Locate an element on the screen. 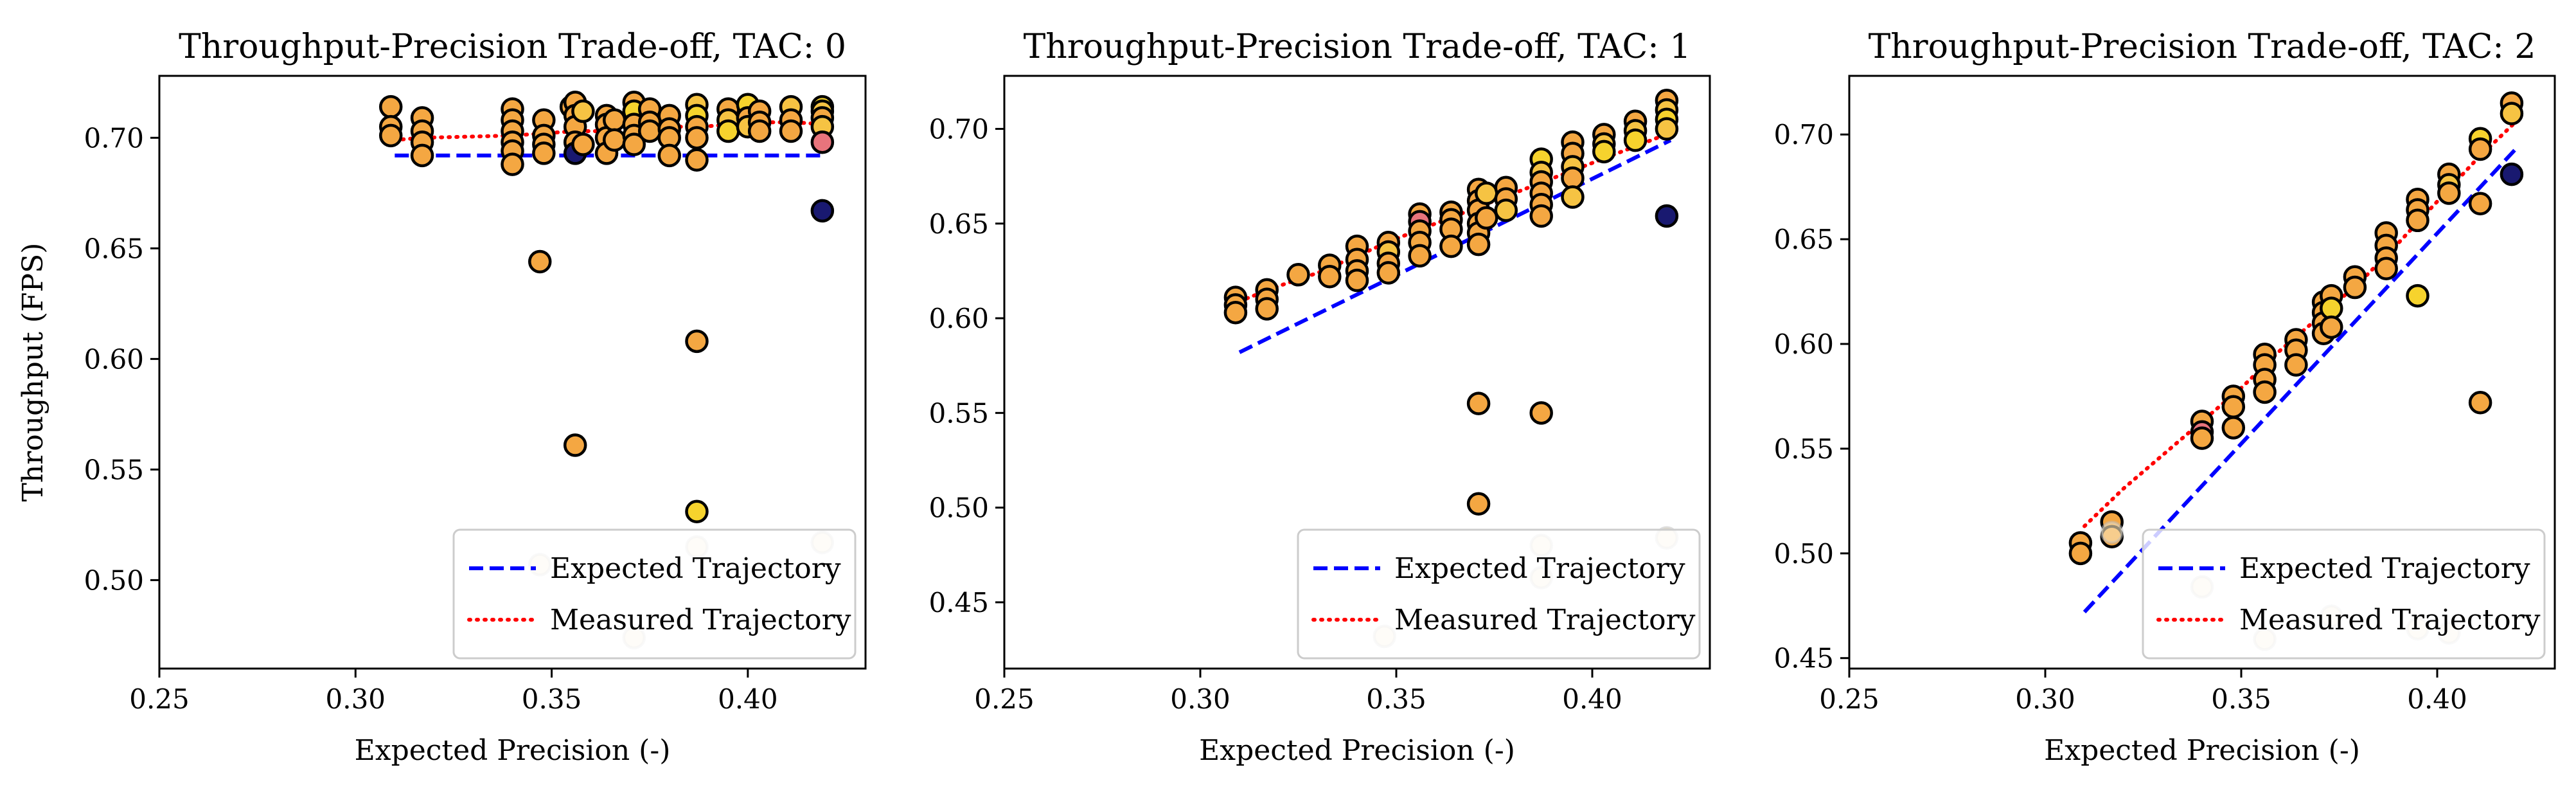 This screenshot has width=2576, height=801. y-tick-label: 0.45 is located at coordinates (959, 603).